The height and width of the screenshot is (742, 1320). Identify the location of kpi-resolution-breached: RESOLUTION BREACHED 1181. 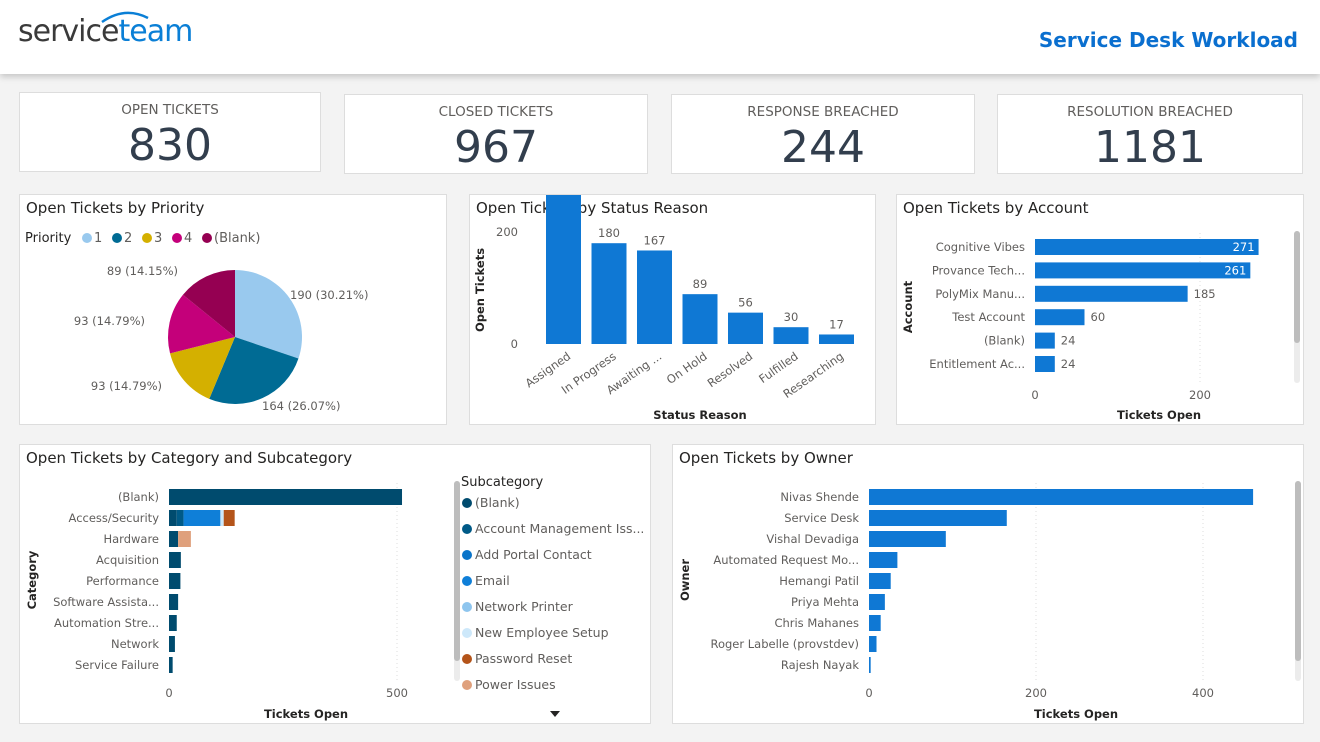
(1150, 134).